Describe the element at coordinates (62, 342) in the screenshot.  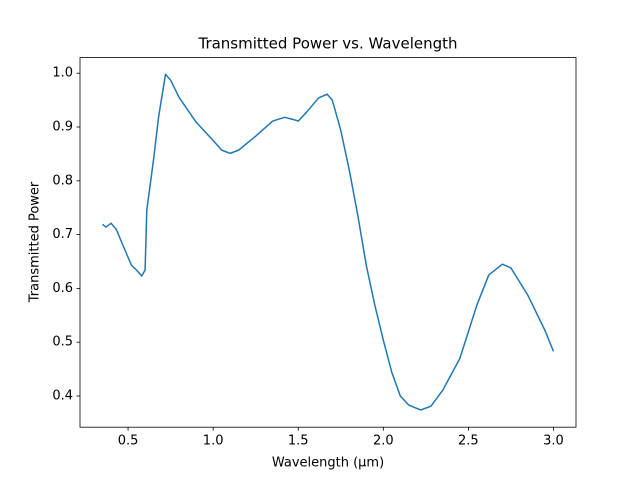
I see `y-tick-label: 0.5` at that location.